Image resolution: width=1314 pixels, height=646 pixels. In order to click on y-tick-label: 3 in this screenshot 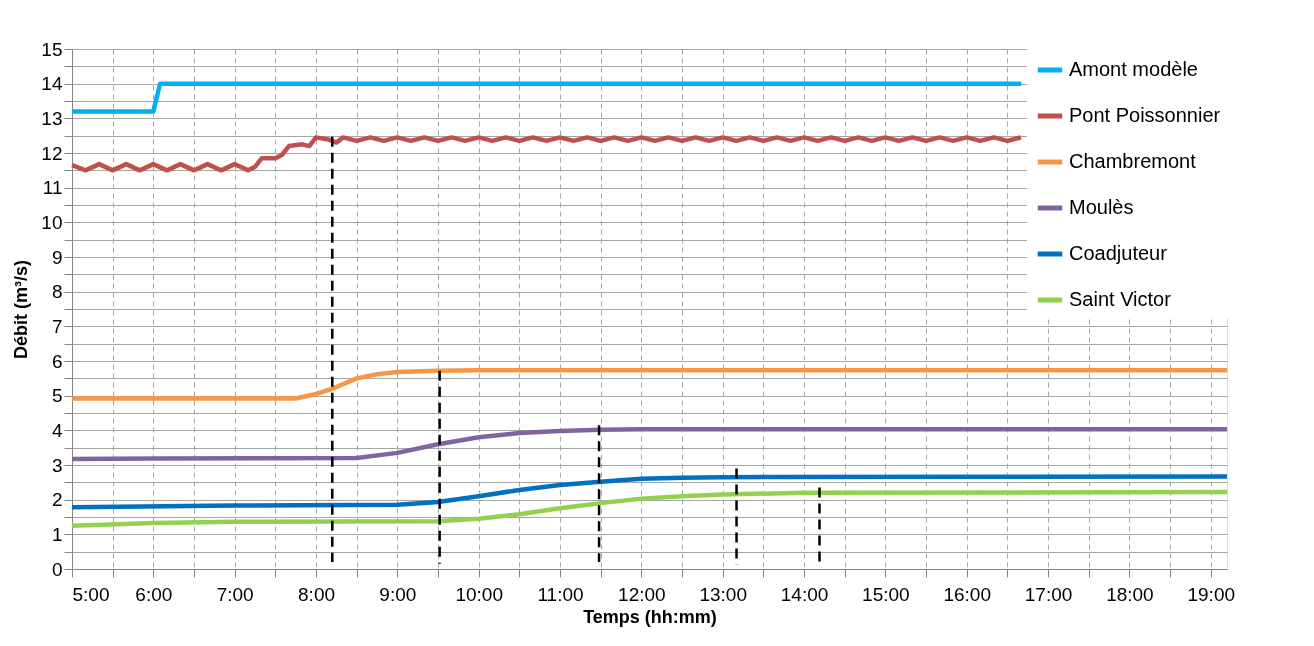, I will do `click(57, 465)`.